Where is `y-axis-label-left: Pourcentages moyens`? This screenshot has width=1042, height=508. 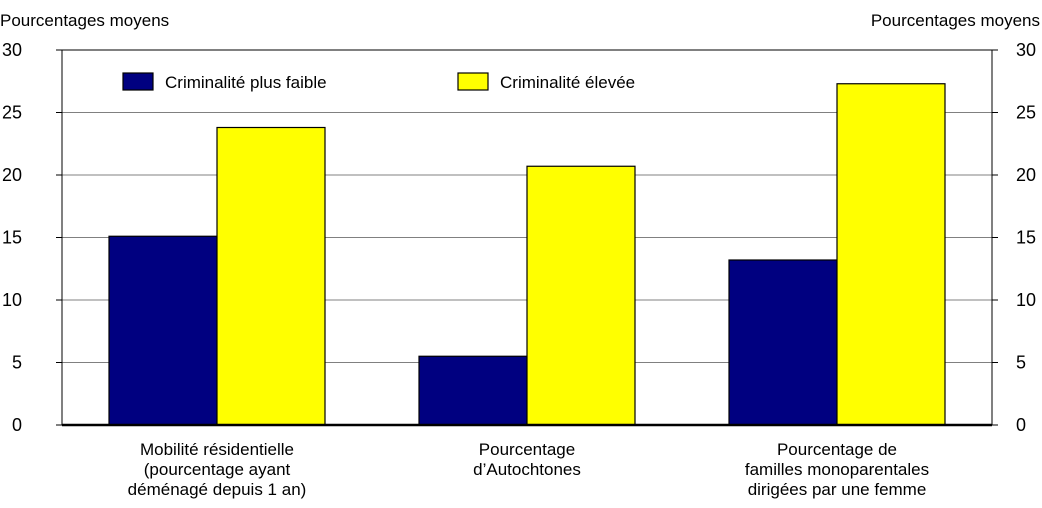
y-axis-label-left: Pourcentages moyens is located at coordinates (84, 20).